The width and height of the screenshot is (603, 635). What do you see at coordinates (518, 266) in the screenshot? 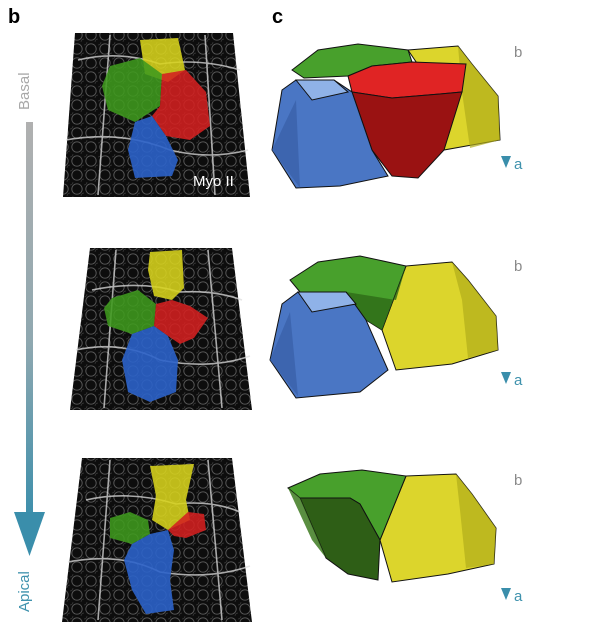
I see `axis-top-letter-2: b` at bounding box center [518, 266].